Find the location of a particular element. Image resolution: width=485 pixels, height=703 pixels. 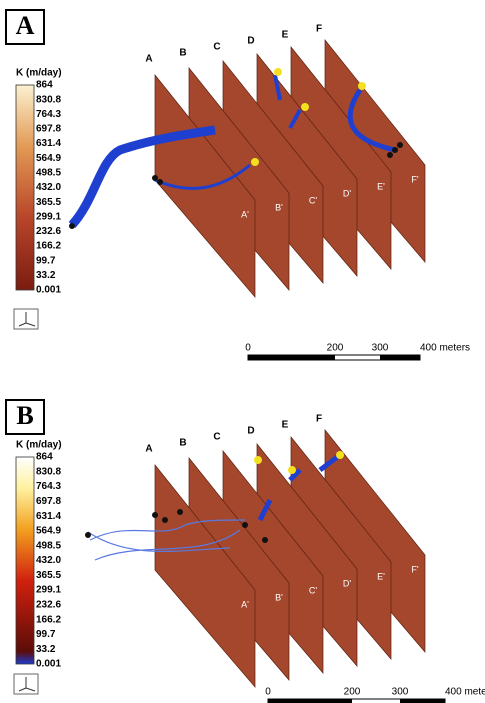

section-label-top: E is located at coordinates (285, 425).